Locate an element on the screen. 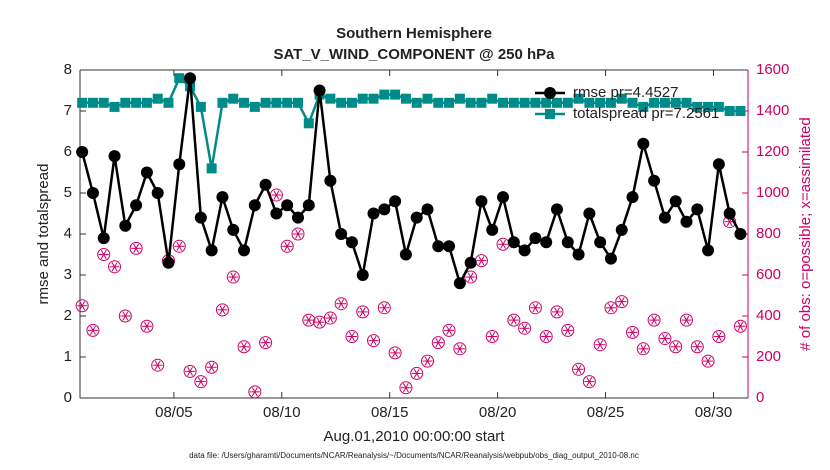  x-tick-label: 08/15 is located at coordinates (390, 412).